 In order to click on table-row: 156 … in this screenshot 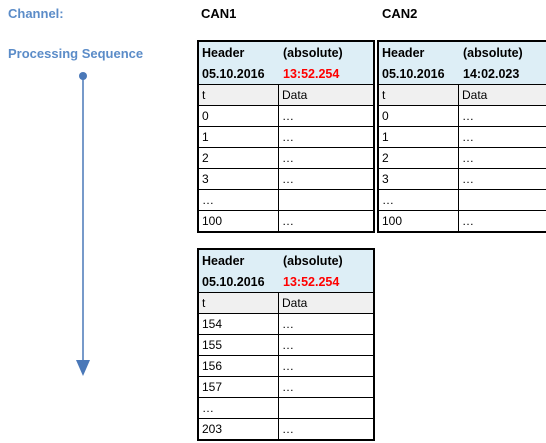, I will do `click(286, 366)`.